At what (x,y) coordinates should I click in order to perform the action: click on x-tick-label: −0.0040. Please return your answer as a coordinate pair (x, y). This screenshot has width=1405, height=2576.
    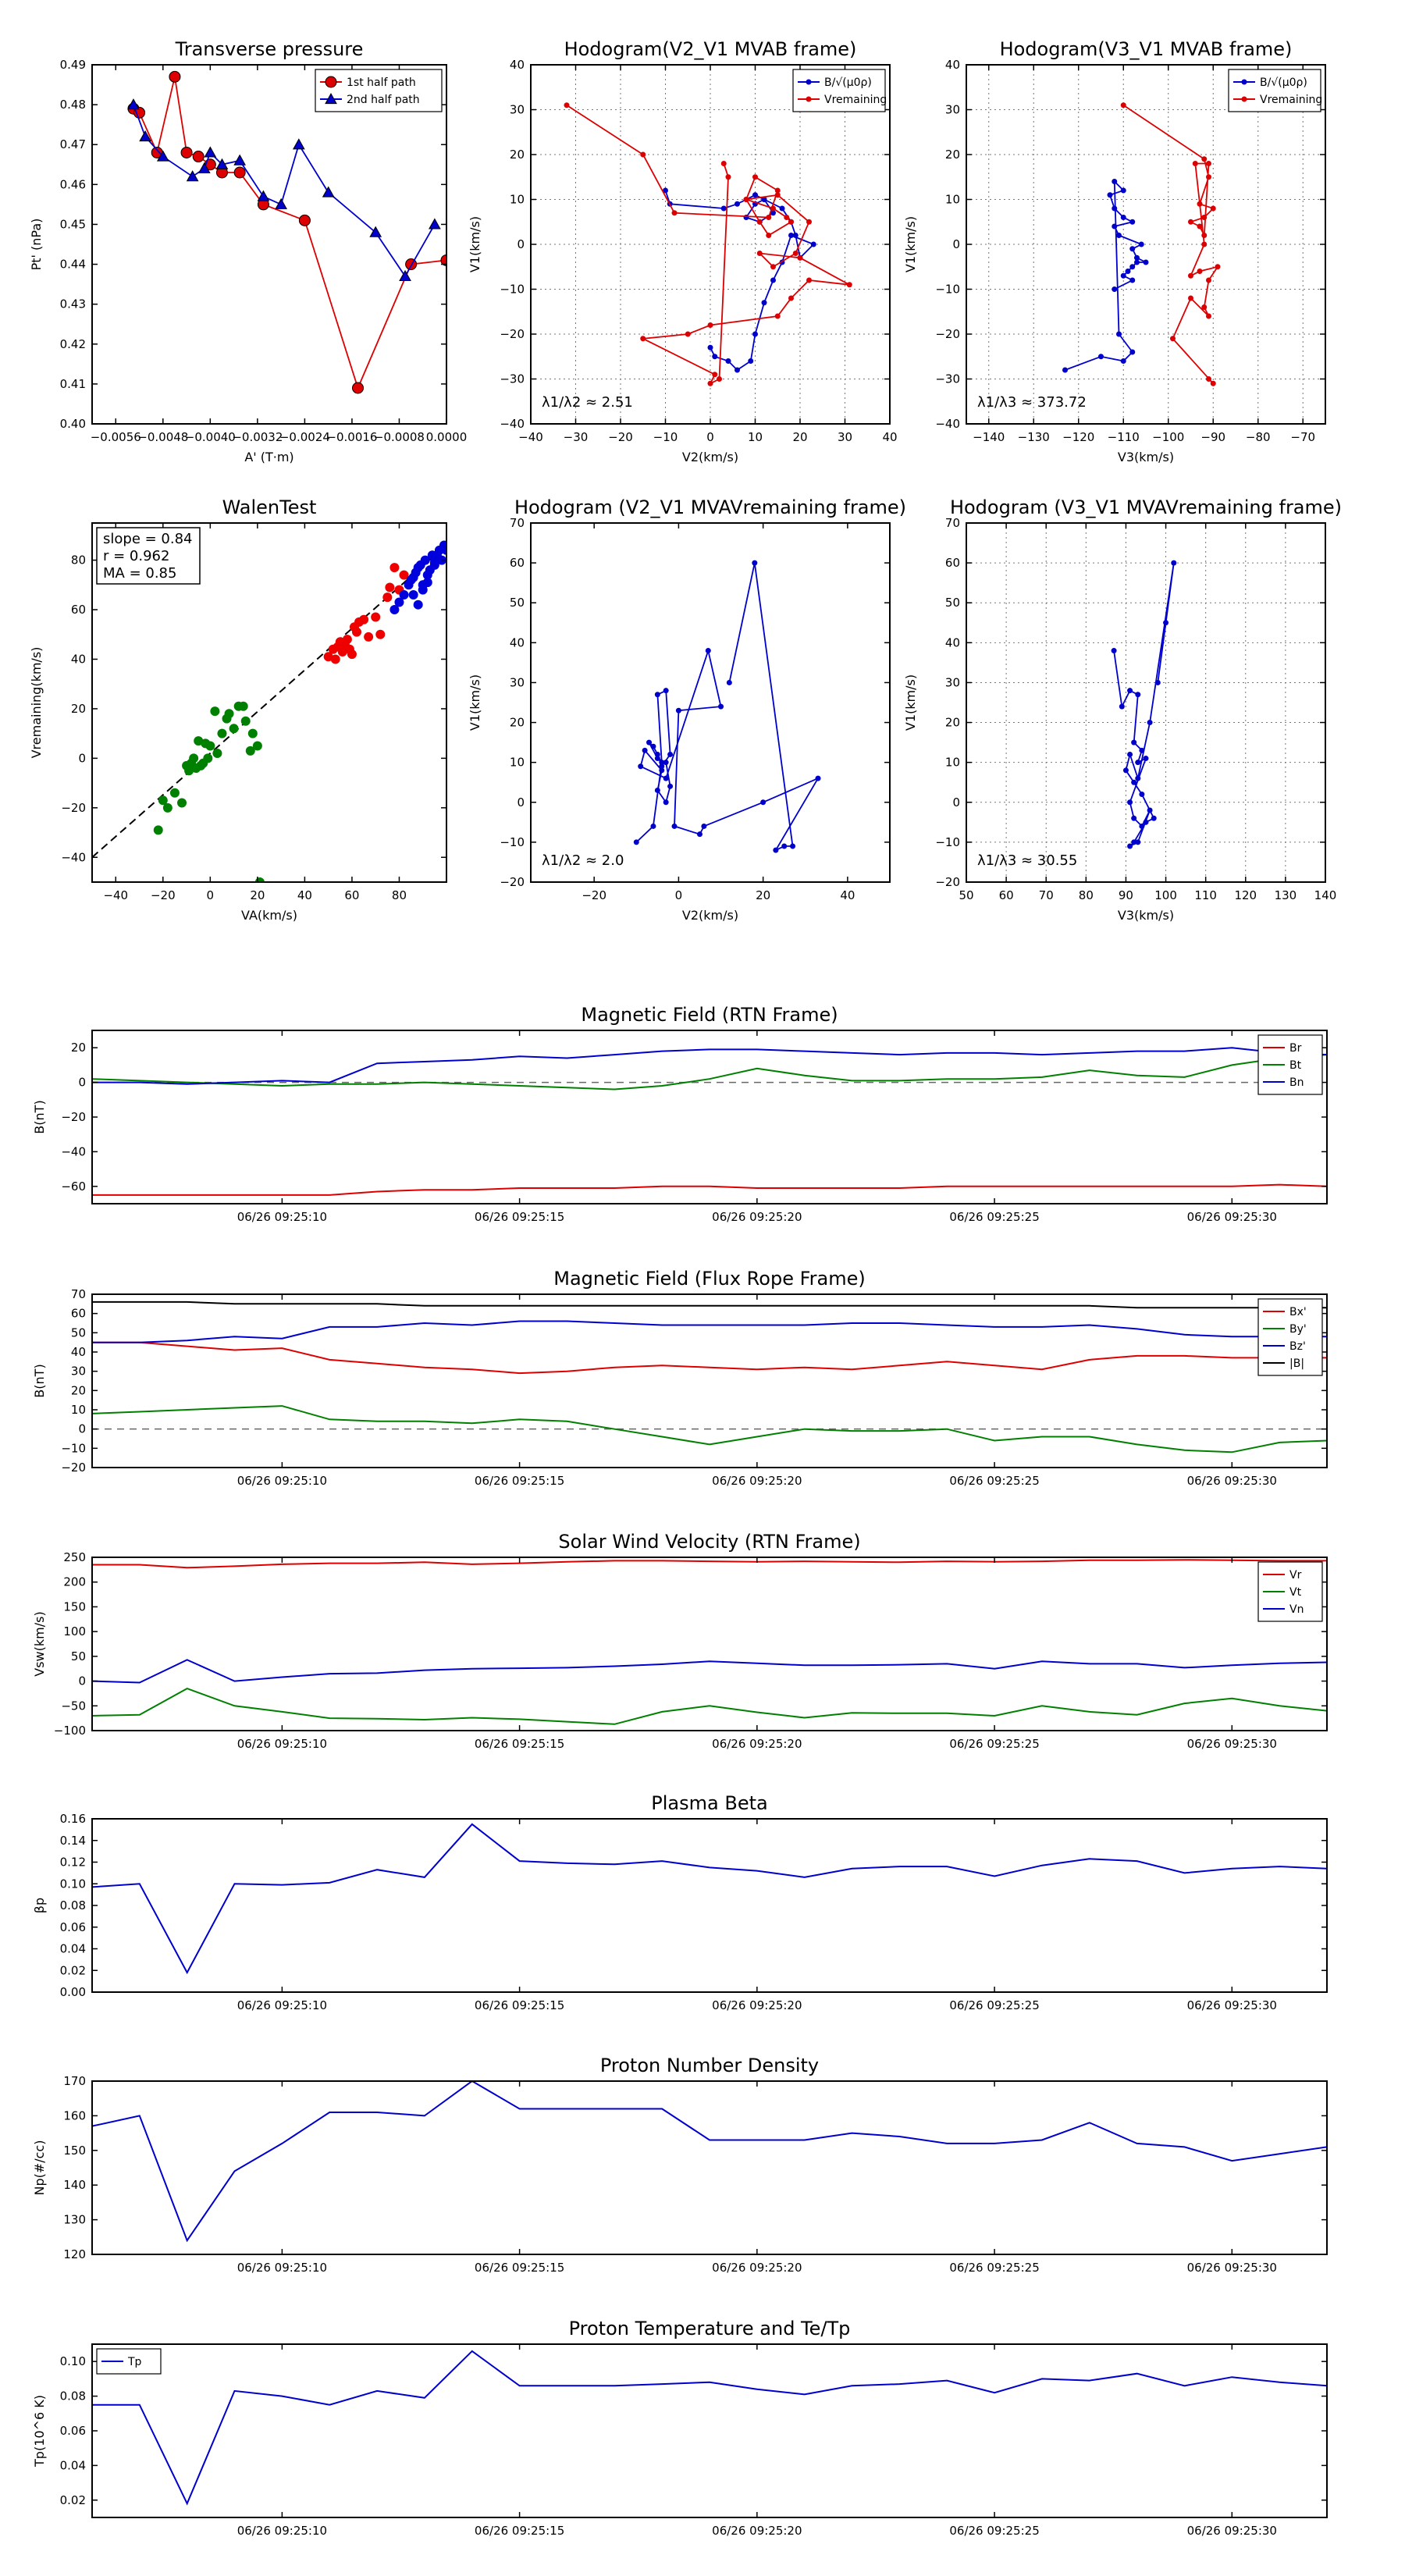
    Looking at the image, I should click on (210, 437).